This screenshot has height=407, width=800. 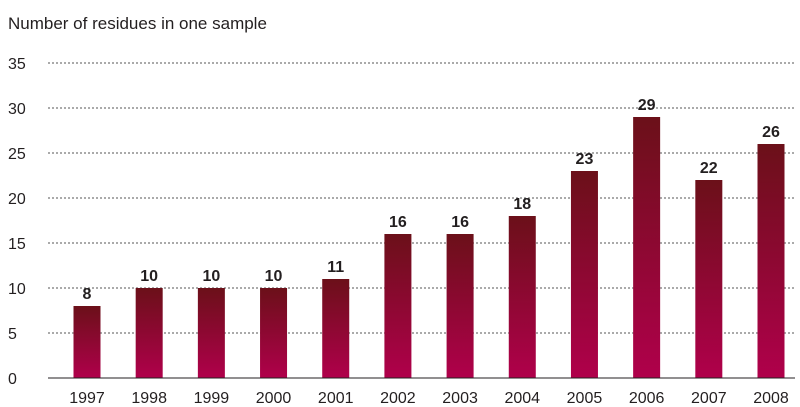 What do you see at coordinates (460, 398) in the screenshot?
I see `x-tick-label-2003: 2003` at bounding box center [460, 398].